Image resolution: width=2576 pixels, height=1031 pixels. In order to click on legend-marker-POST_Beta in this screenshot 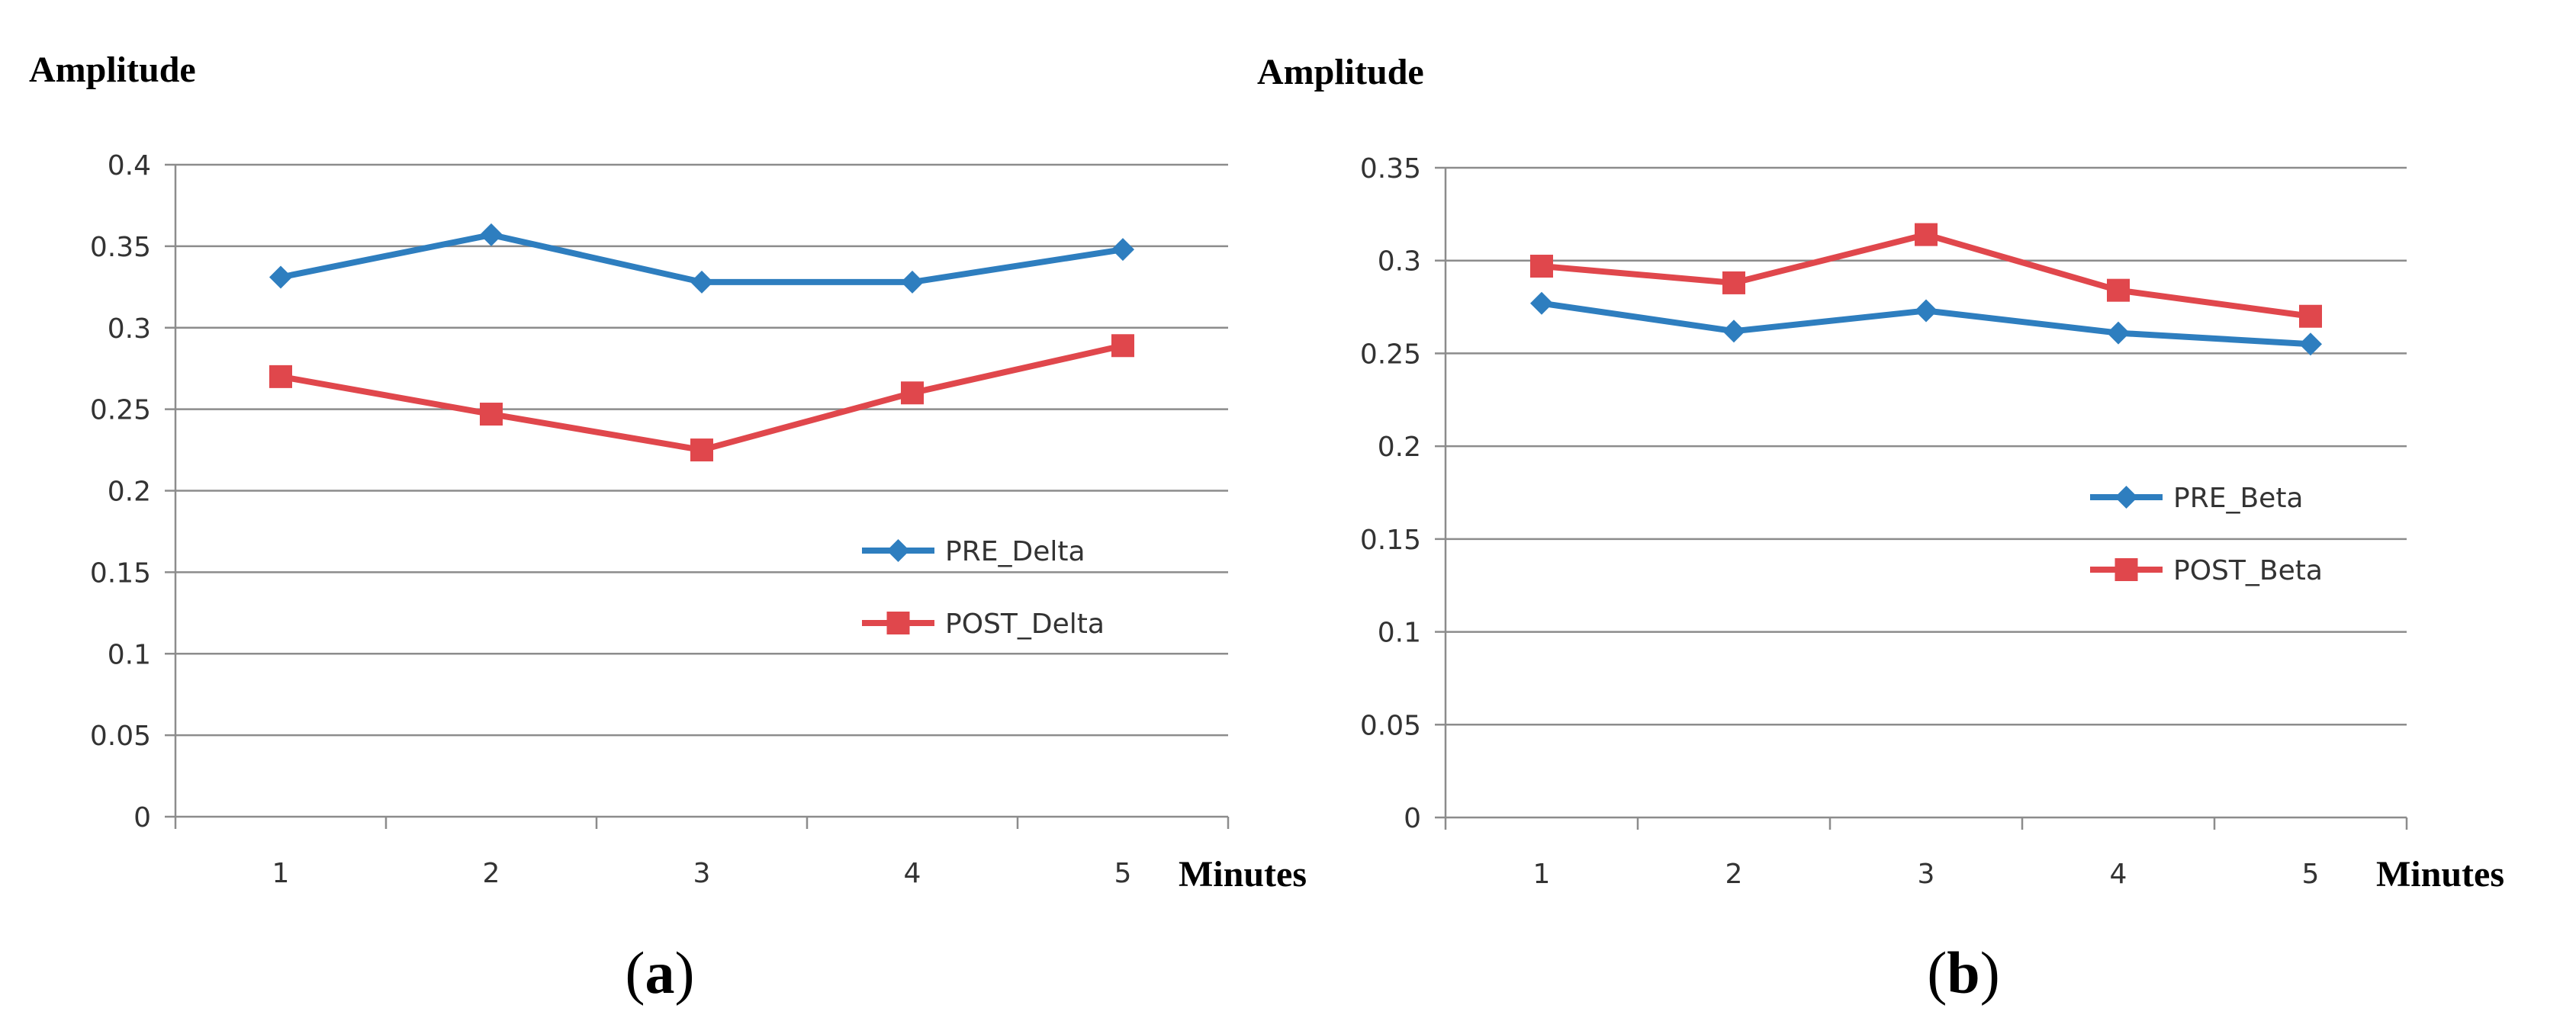, I will do `click(2126, 569)`.